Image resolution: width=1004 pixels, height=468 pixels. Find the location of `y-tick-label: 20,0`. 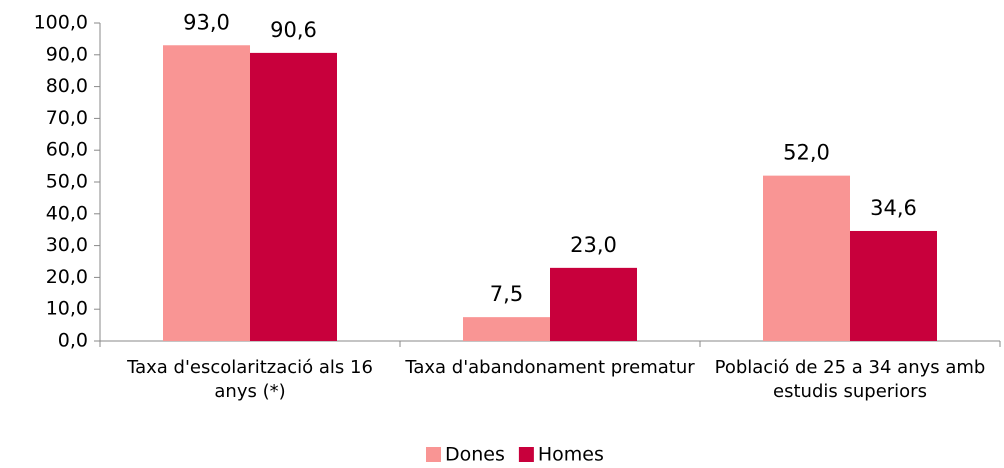

y-tick-label: 20,0 is located at coordinates (67, 277).